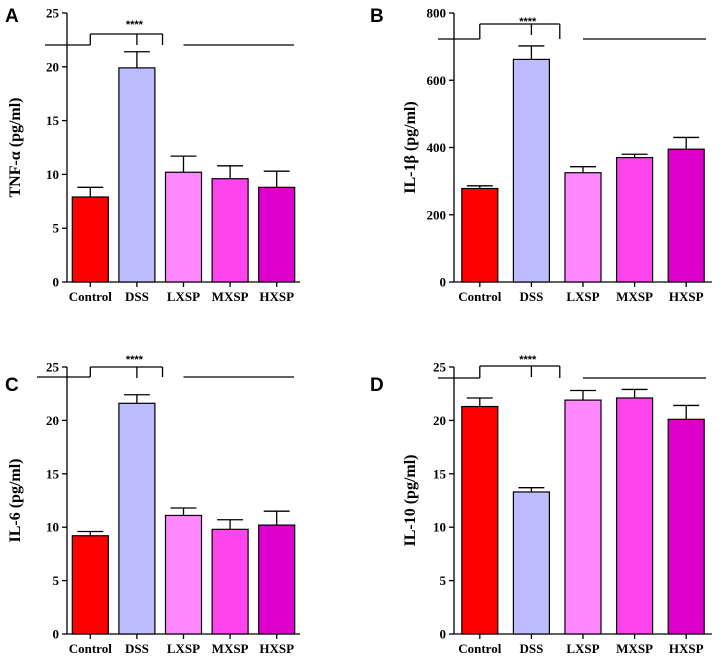 This screenshot has width=726, height=659. Describe the element at coordinates (479, 296) in the screenshot. I see `panel-b-category-label: Control` at that location.